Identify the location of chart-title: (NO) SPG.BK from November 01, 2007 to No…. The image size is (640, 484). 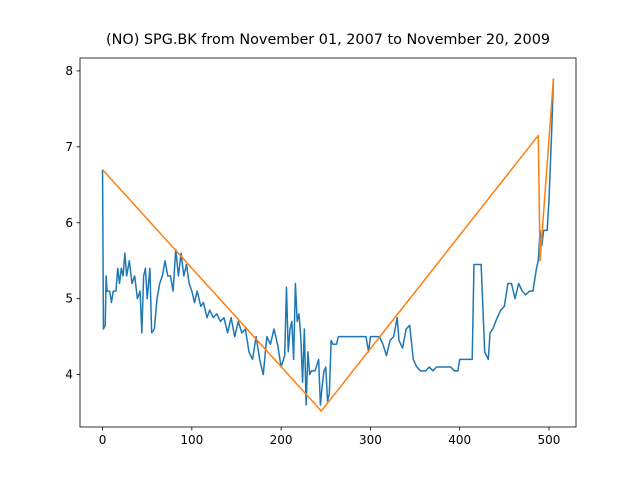
(328, 40).